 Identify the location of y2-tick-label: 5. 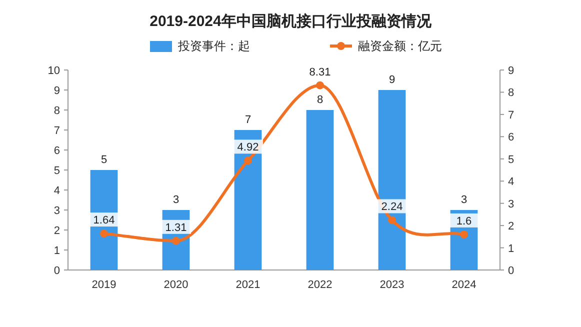
(511, 160).